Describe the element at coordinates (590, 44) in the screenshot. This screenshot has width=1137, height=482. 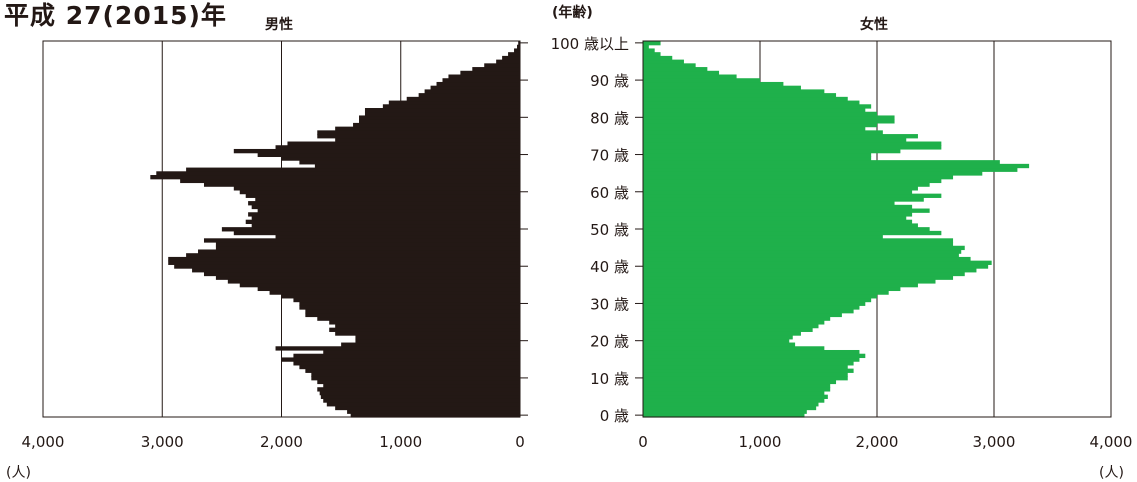
I see `age-tick-label: 100 歳以上` at that location.